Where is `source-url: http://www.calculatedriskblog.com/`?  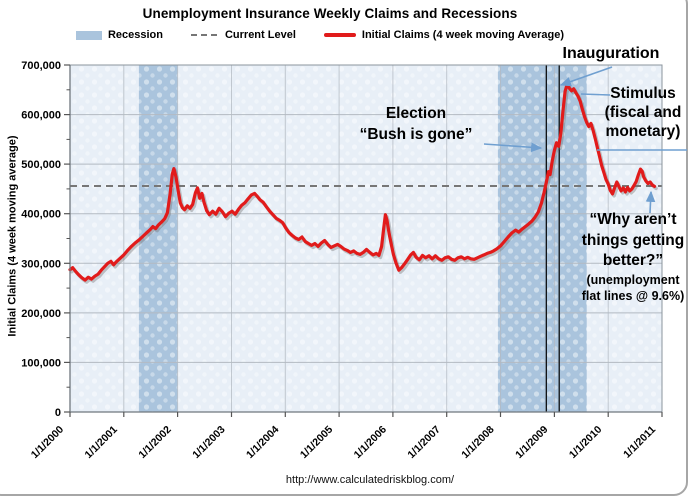
source-url: http://www.calculatedriskblog.com/ is located at coordinates (370, 480).